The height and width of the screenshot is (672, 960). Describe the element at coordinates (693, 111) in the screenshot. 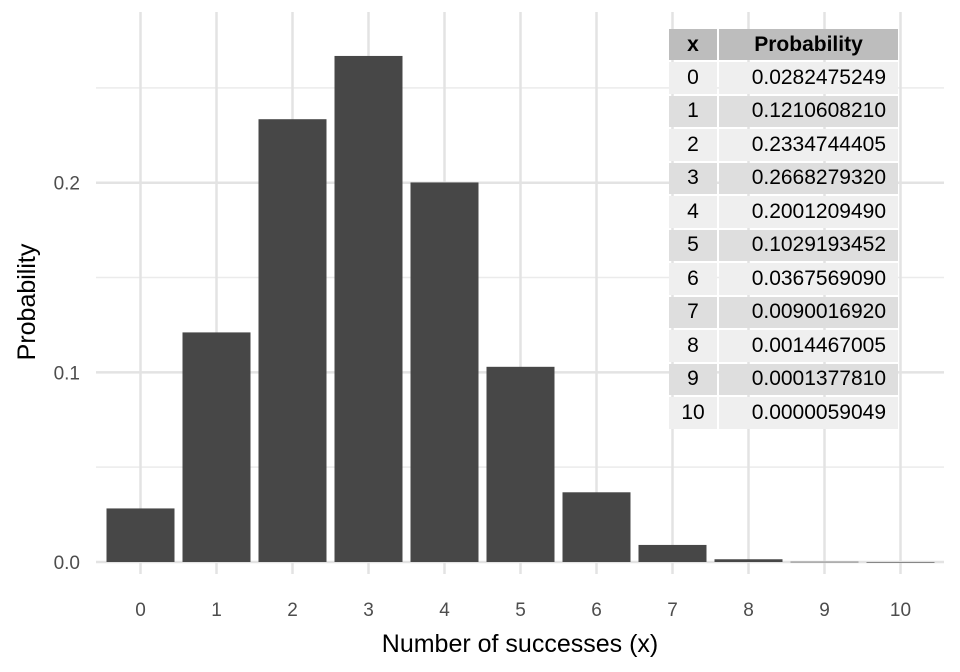

I see `table-cell-x: 1` at that location.